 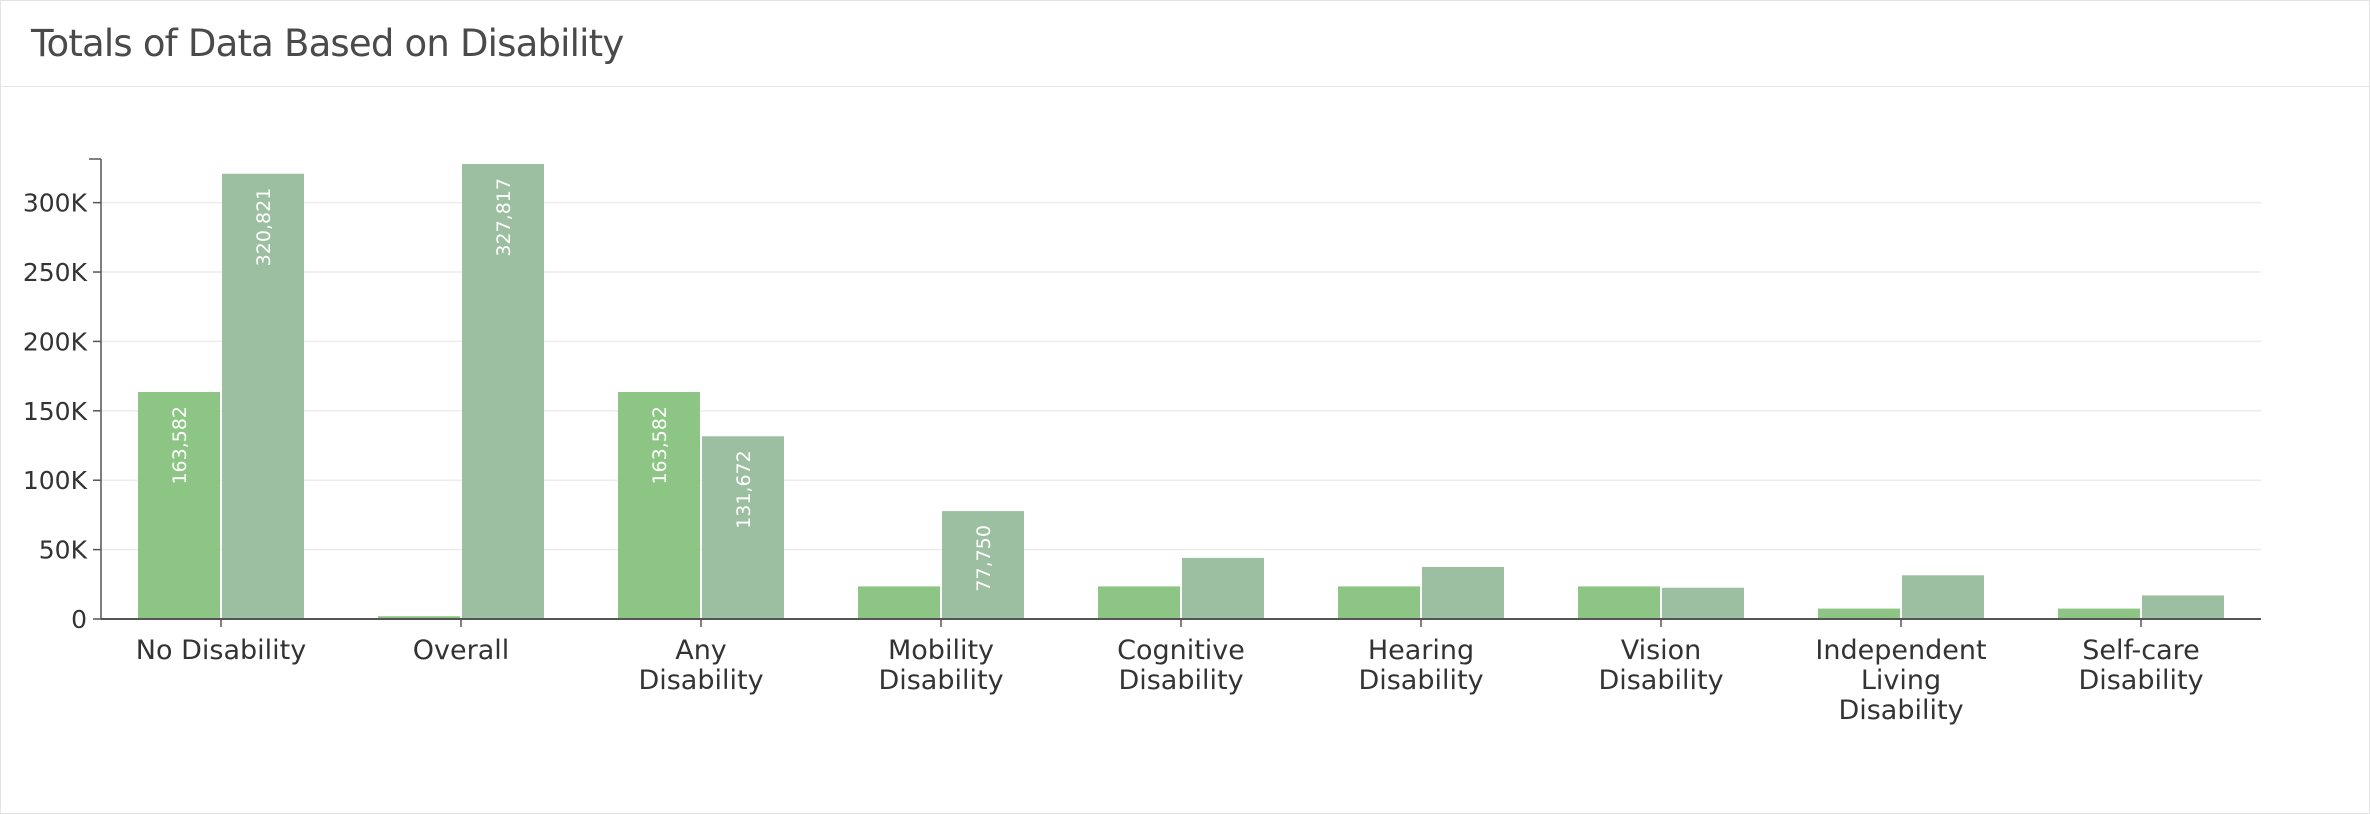 I want to click on category-label: Cognitive, so click(x=1181, y=650).